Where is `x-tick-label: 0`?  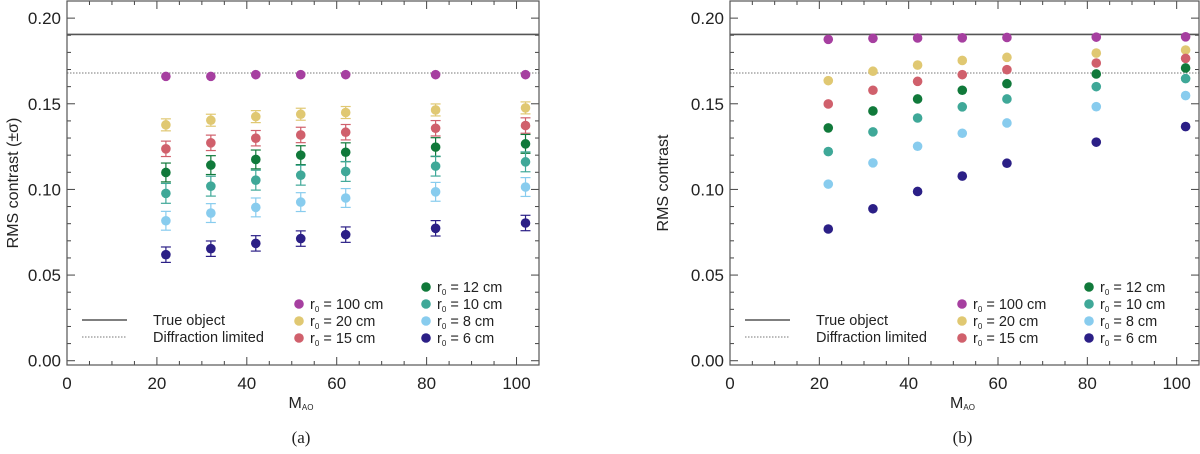
x-tick-label: 0 is located at coordinates (729, 383).